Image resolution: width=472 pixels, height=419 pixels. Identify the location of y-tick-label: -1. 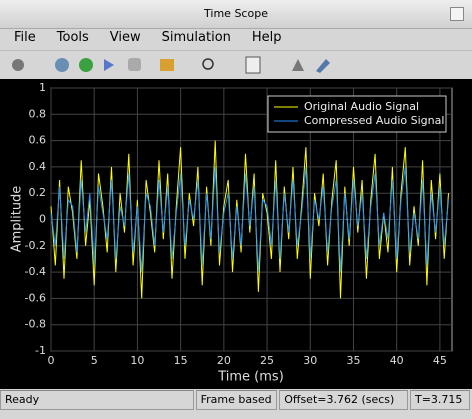
(40, 350).